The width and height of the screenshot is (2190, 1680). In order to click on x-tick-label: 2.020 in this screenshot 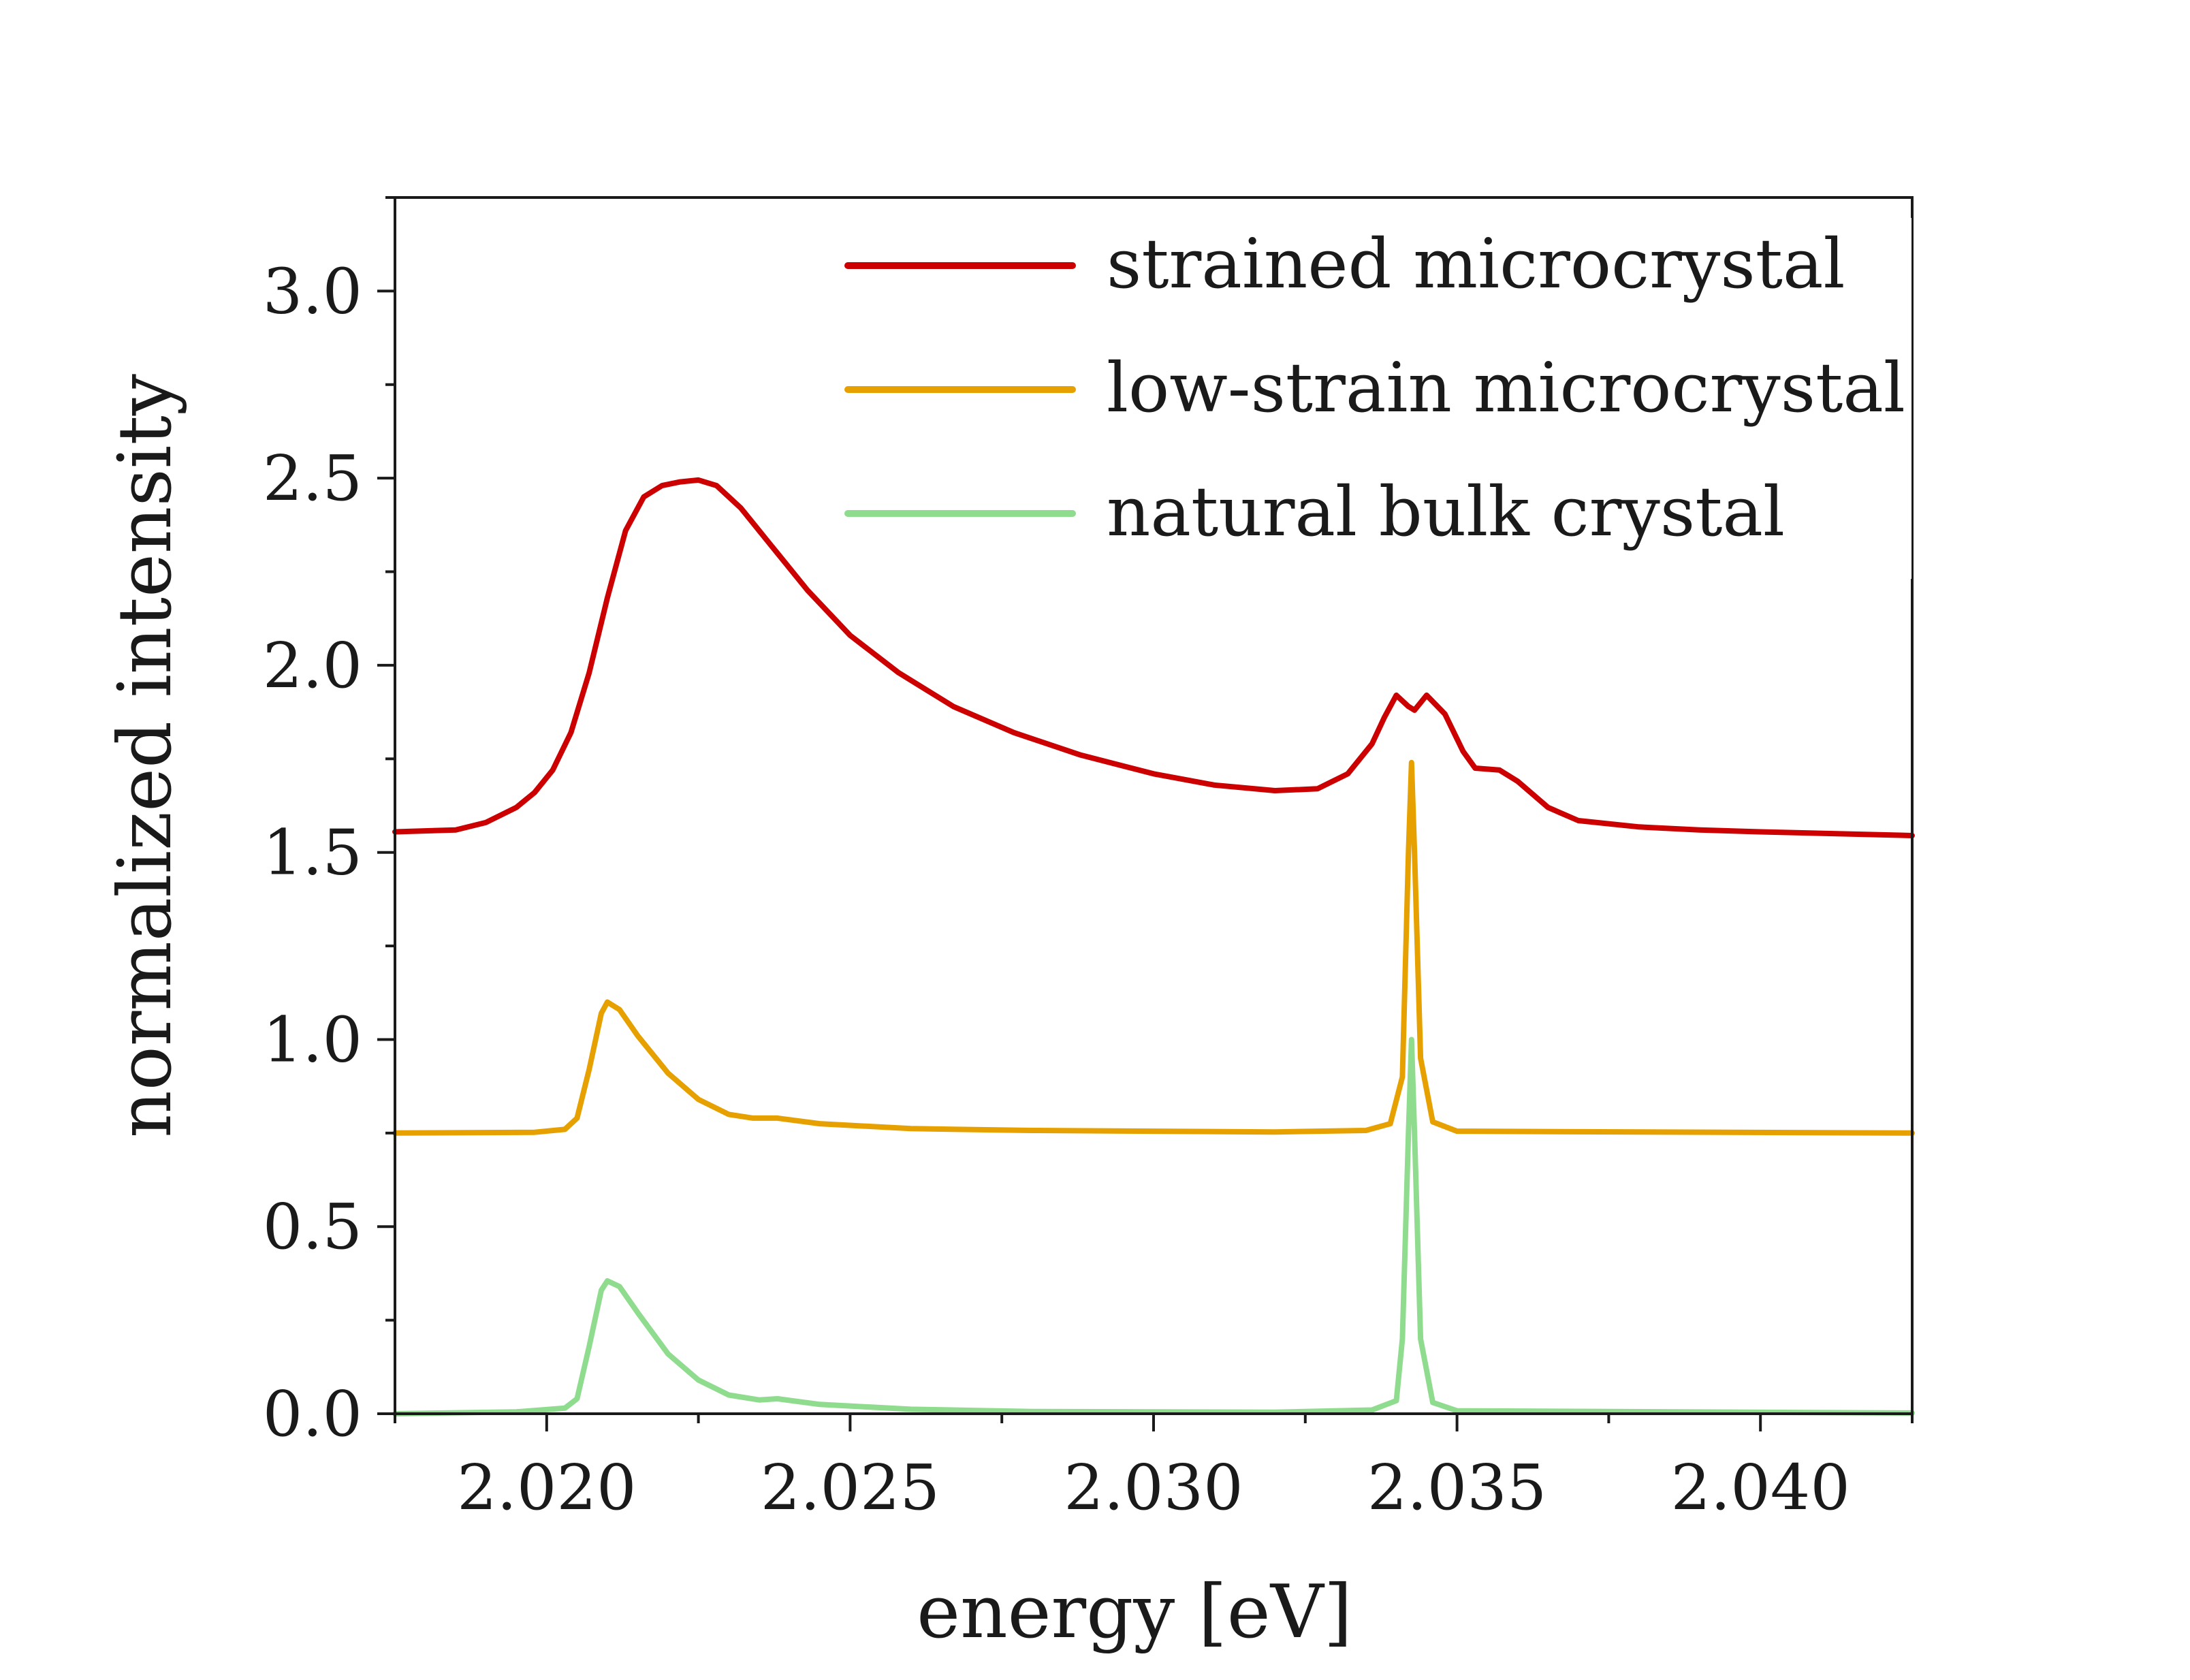, I will do `click(546, 1487)`.